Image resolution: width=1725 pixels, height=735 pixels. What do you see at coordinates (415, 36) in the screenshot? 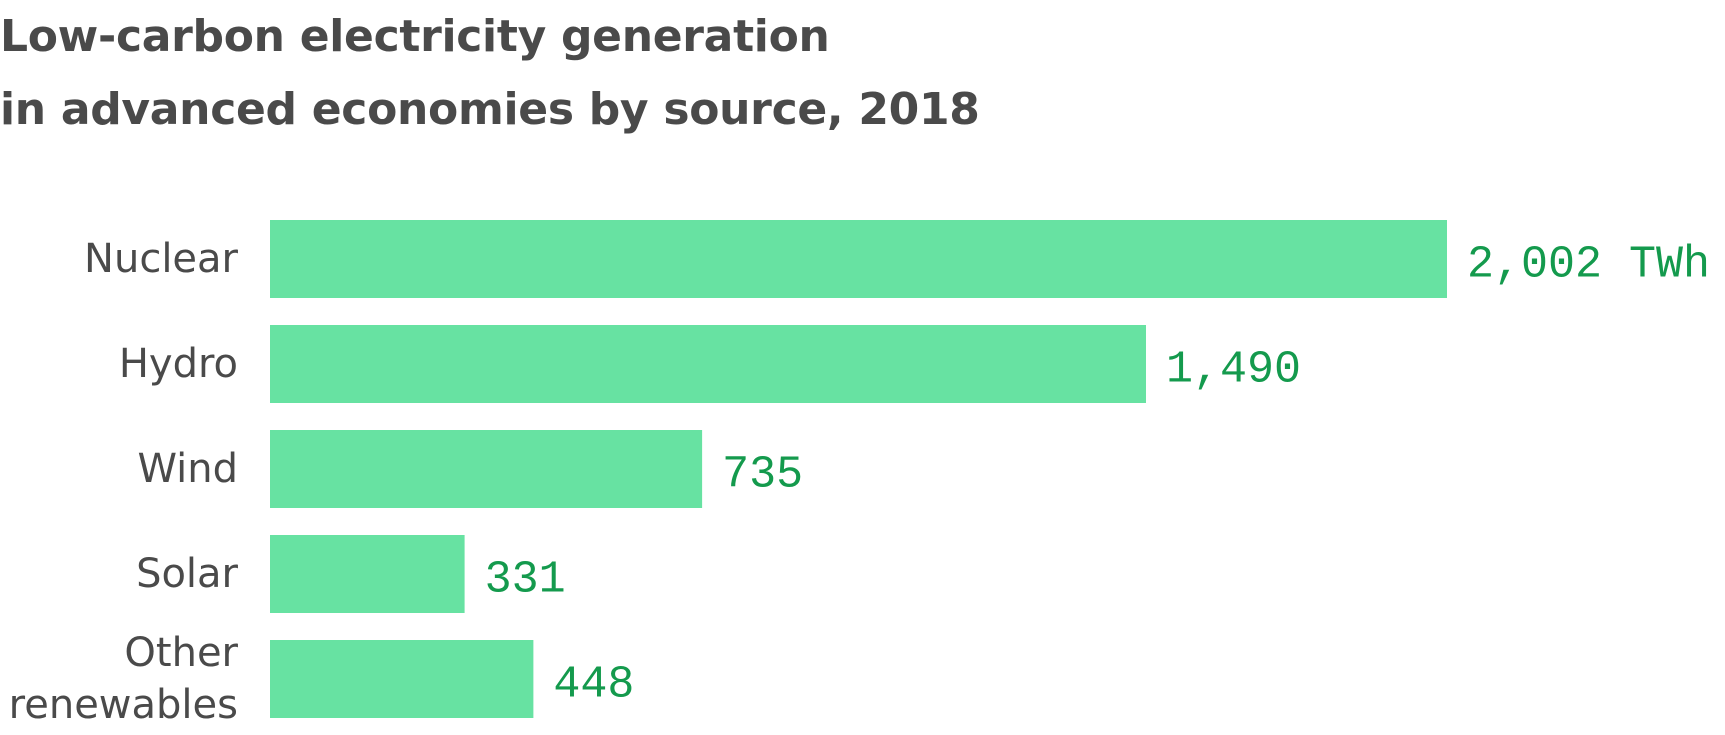
I see `chart-title-line-1: Low-carbon electricity generation` at bounding box center [415, 36].